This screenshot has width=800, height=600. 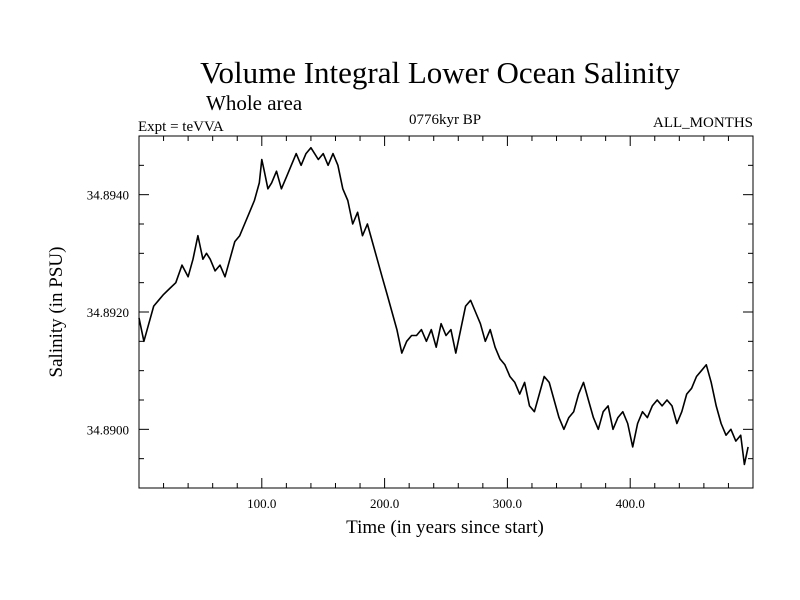 I want to click on y-tick-label: 34.8920, so click(x=108, y=312).